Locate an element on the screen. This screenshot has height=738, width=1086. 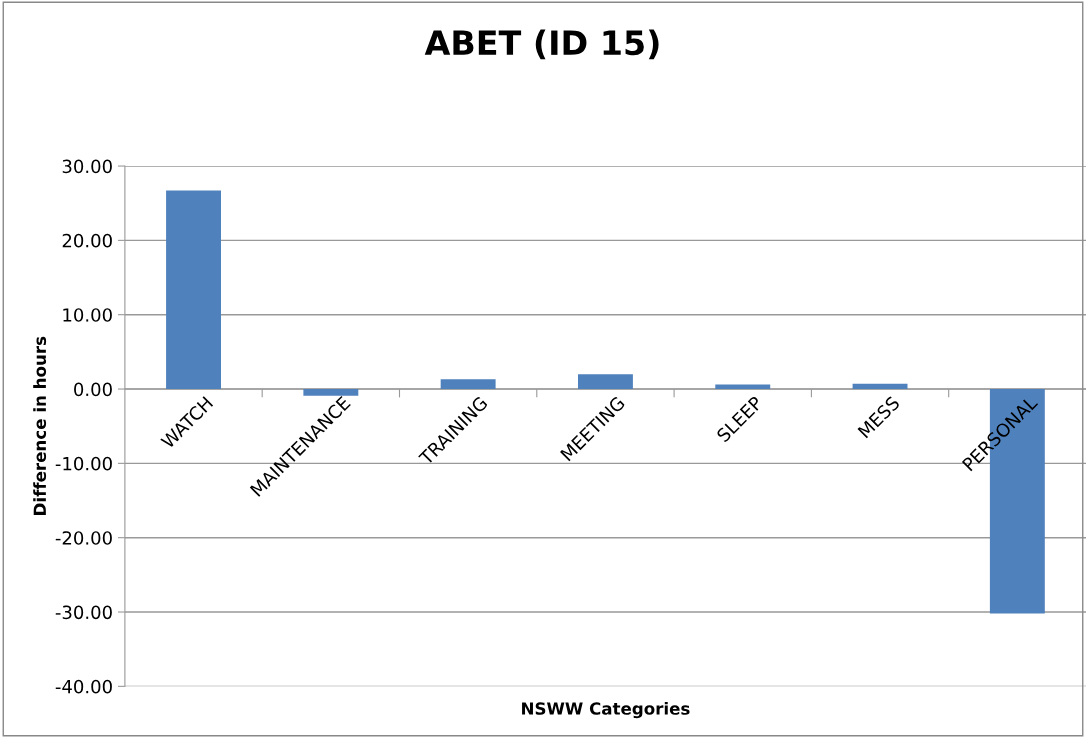
y-axis-title: Difference in hours is located at coordinates (40, 425).